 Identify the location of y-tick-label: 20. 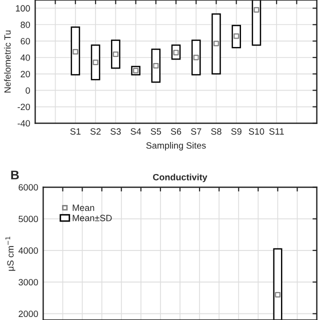
(25, 74).